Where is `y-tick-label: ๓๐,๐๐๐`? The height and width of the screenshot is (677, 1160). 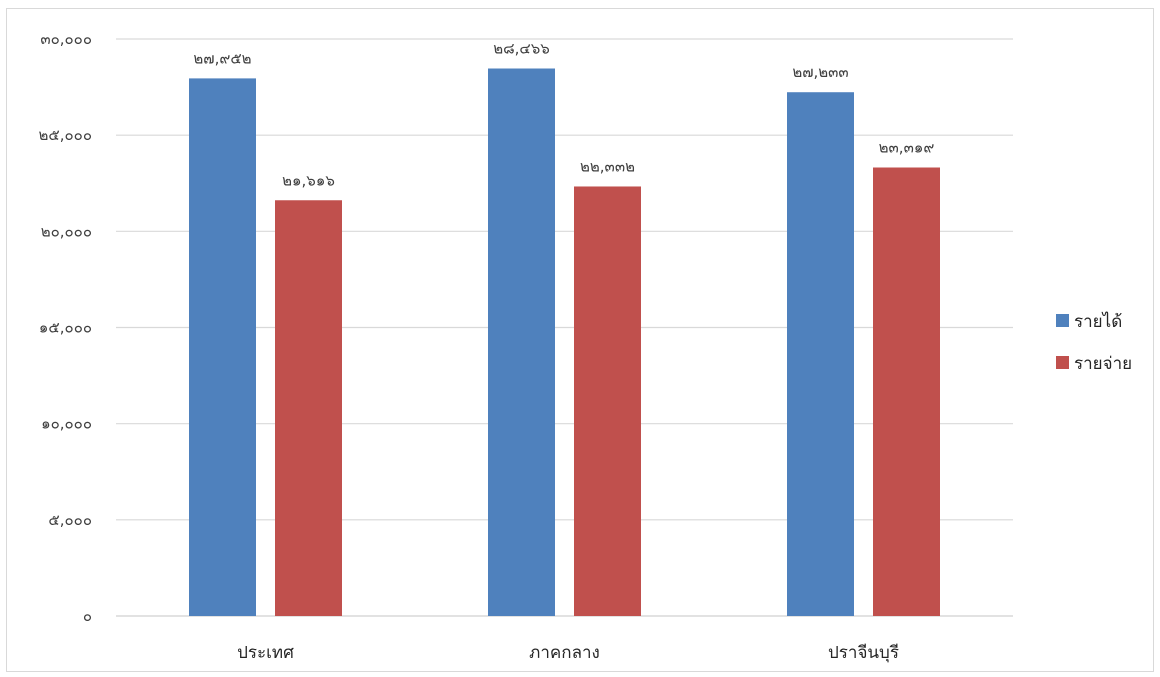
y-tick-label: ๓๐,๐๐๐ is located at coordinates (66, 39).